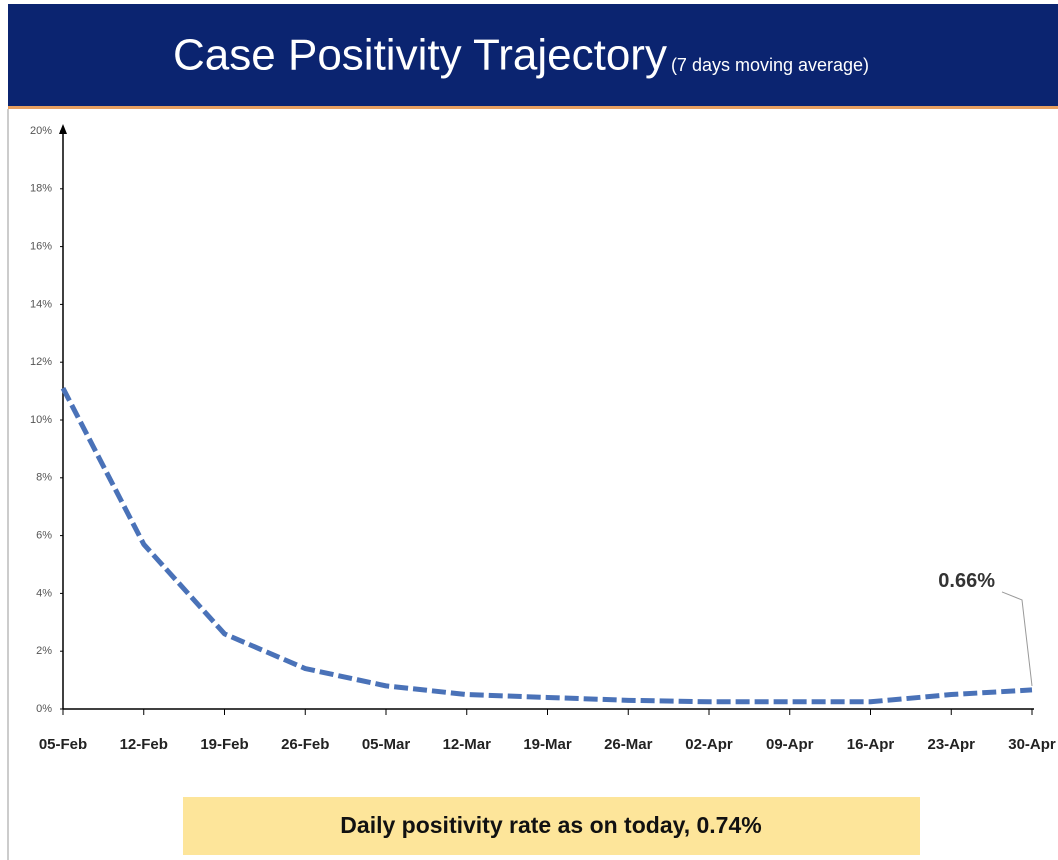 Image resolution: width=1058 pixels, height=860 pixels. I want to click on x-tick-label: 26-Mar, so click(628, 744).